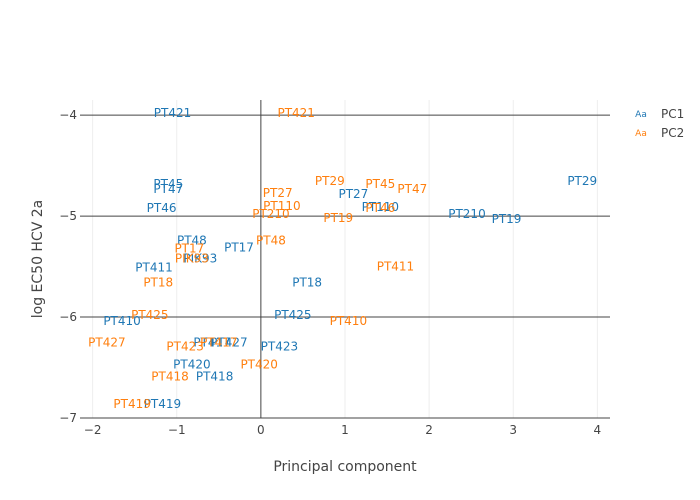 The image size is (700, 500). I want to click on legend: Aa PC1 Aa PC2, so click(659, 123).